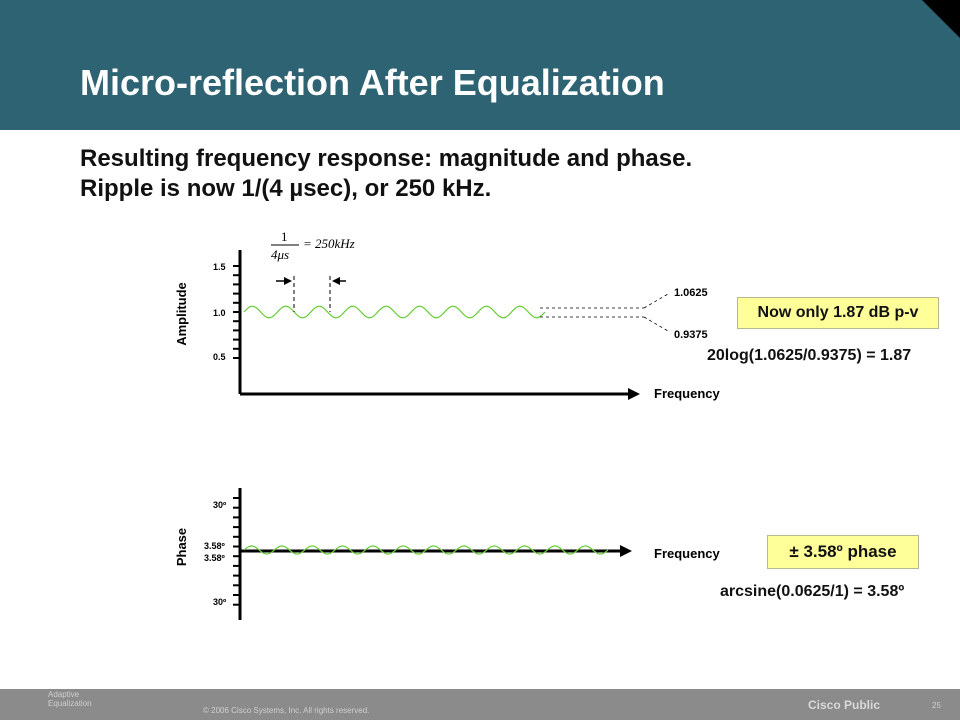 The image size is (960, 720). Describe the element at coordinates (634, 394) in the screenshot. I see `amplitude-x-arrow` at that location.